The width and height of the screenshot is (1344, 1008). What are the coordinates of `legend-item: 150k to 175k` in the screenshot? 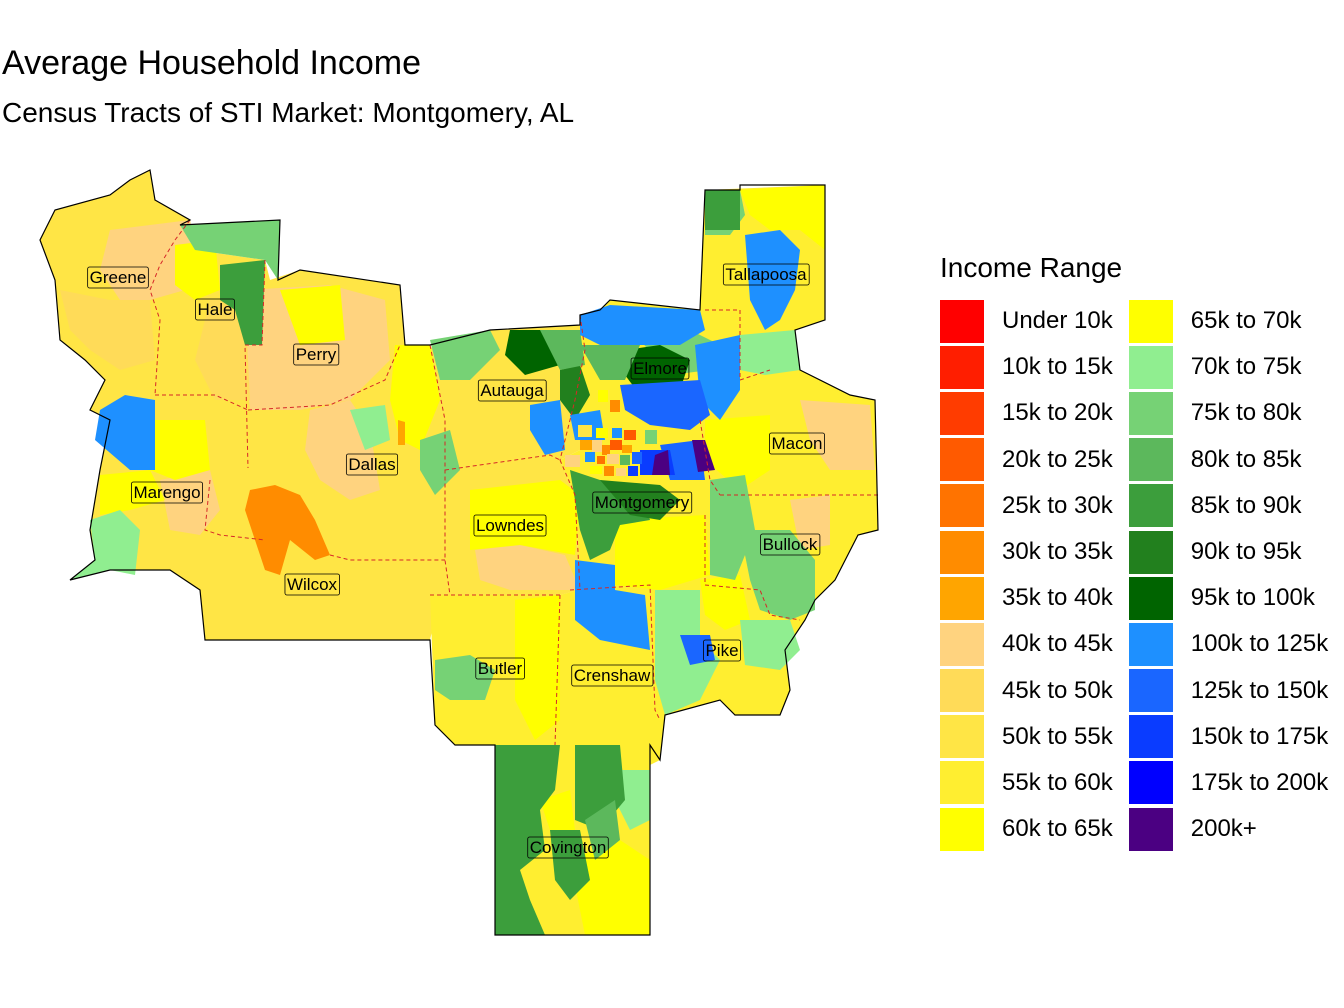 It's located at (1228, 737).